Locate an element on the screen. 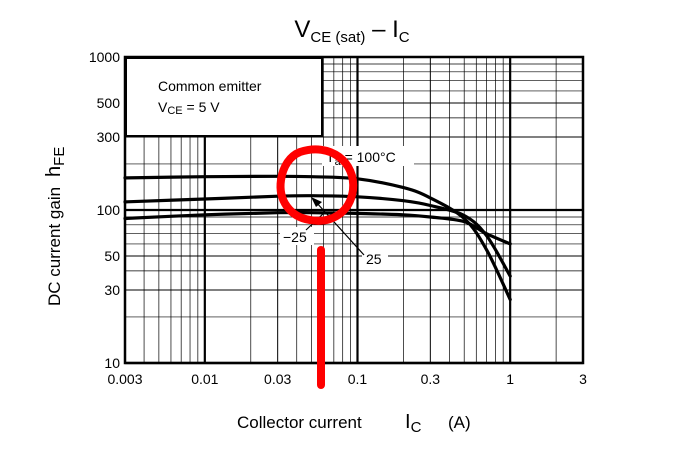  y-axis-symbol-sub: FE is located at coordinates (59, 156).